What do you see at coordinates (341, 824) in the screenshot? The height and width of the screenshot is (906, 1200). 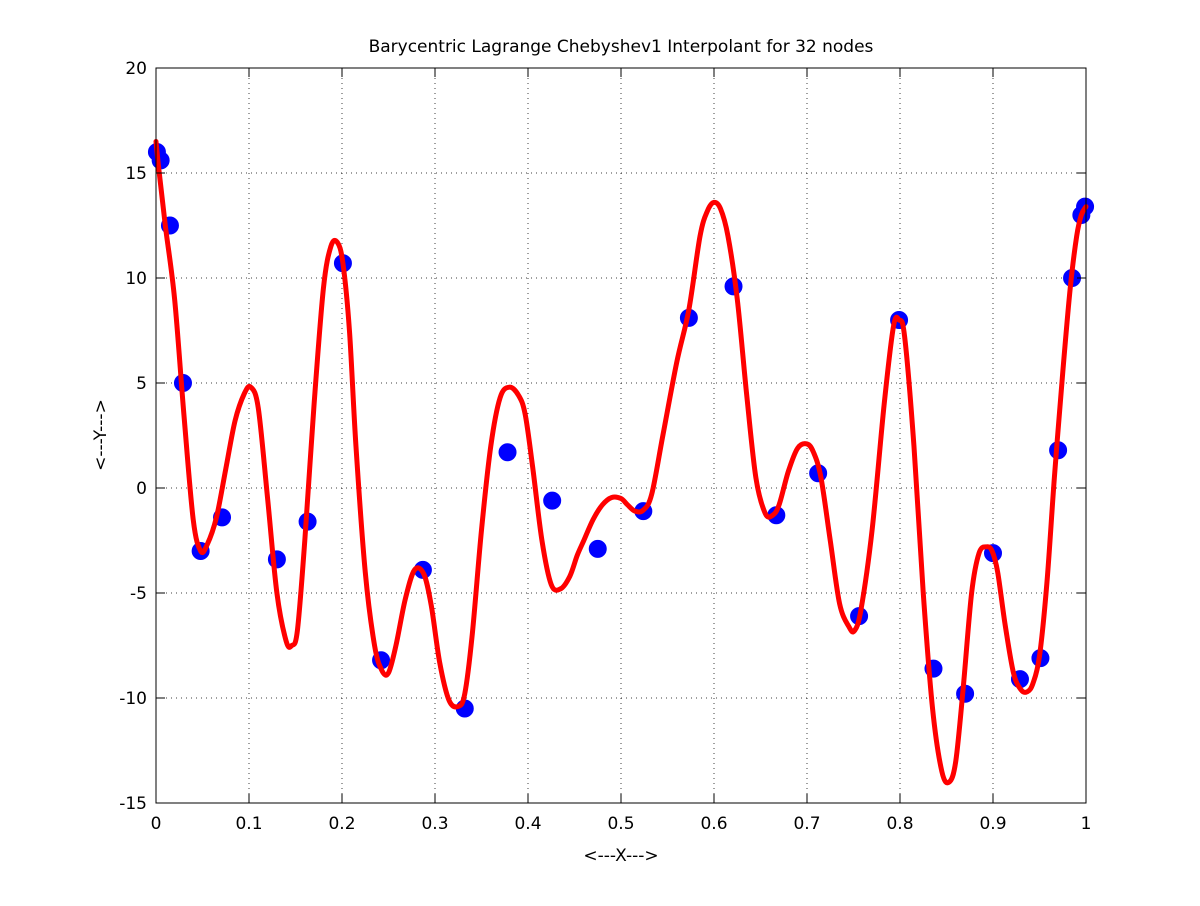 I see `x-tick-label: 0.2` at bounding box center [341, 824].